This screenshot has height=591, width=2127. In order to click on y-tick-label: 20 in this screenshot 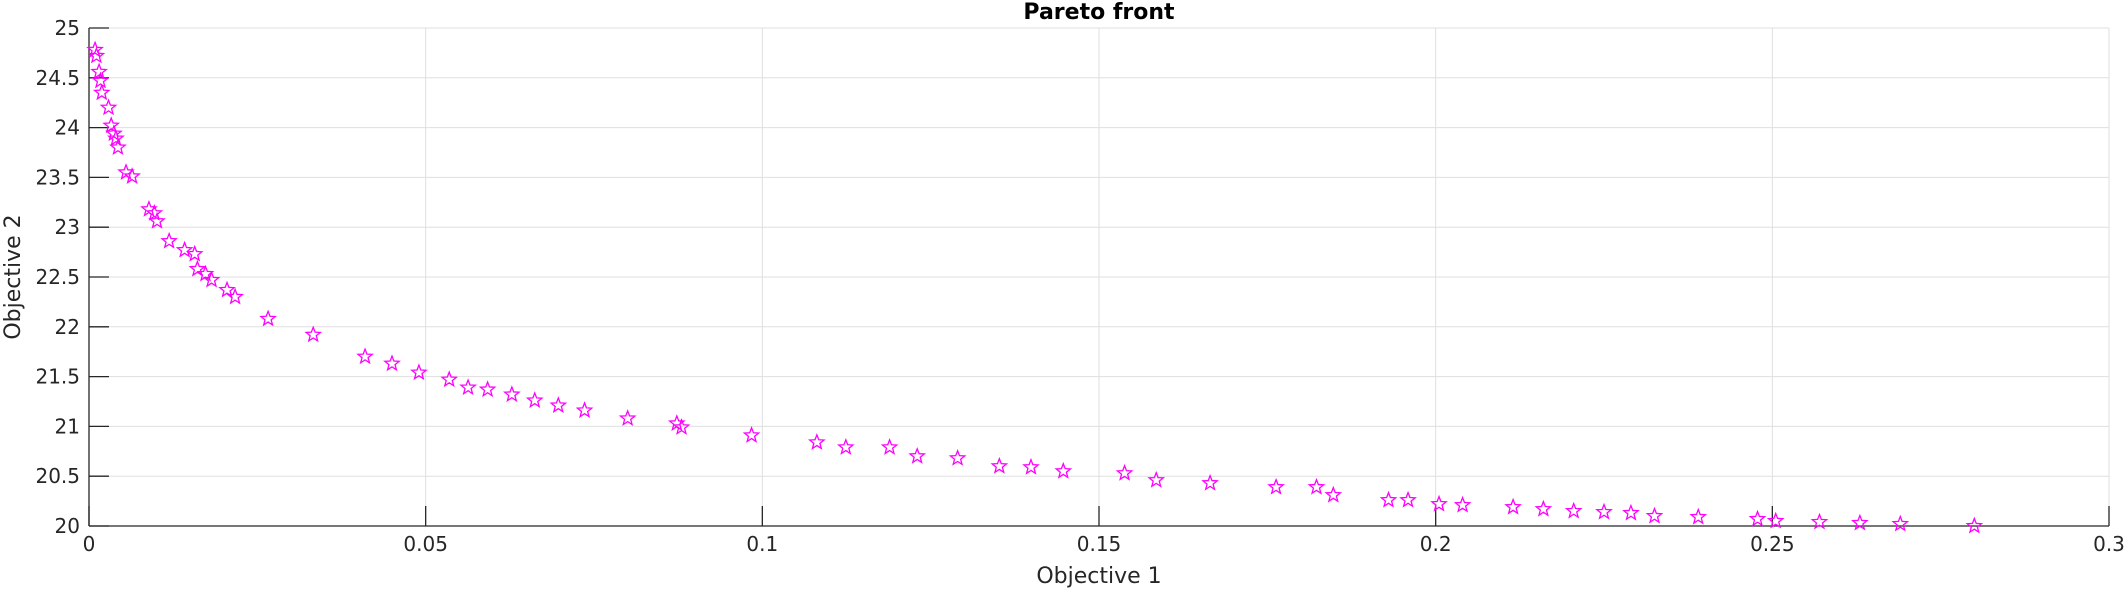, I will do `click(67, 526)`.